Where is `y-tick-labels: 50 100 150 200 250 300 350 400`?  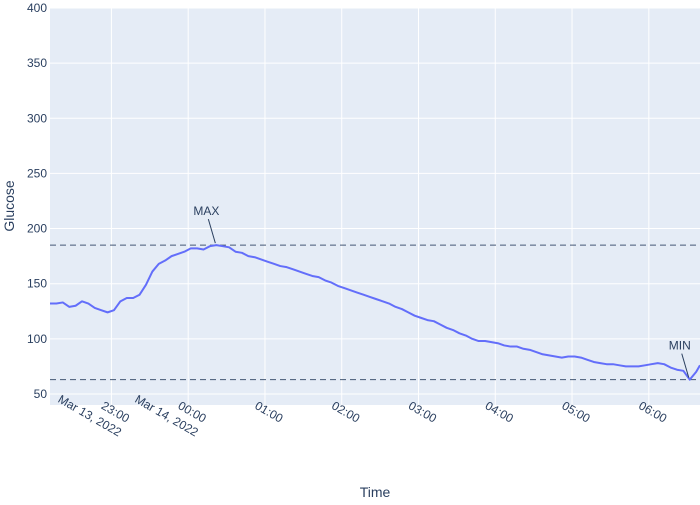 y-tick-labels: 50 100 150 200 250 300 350 400 is located at coordinates (37, 201).